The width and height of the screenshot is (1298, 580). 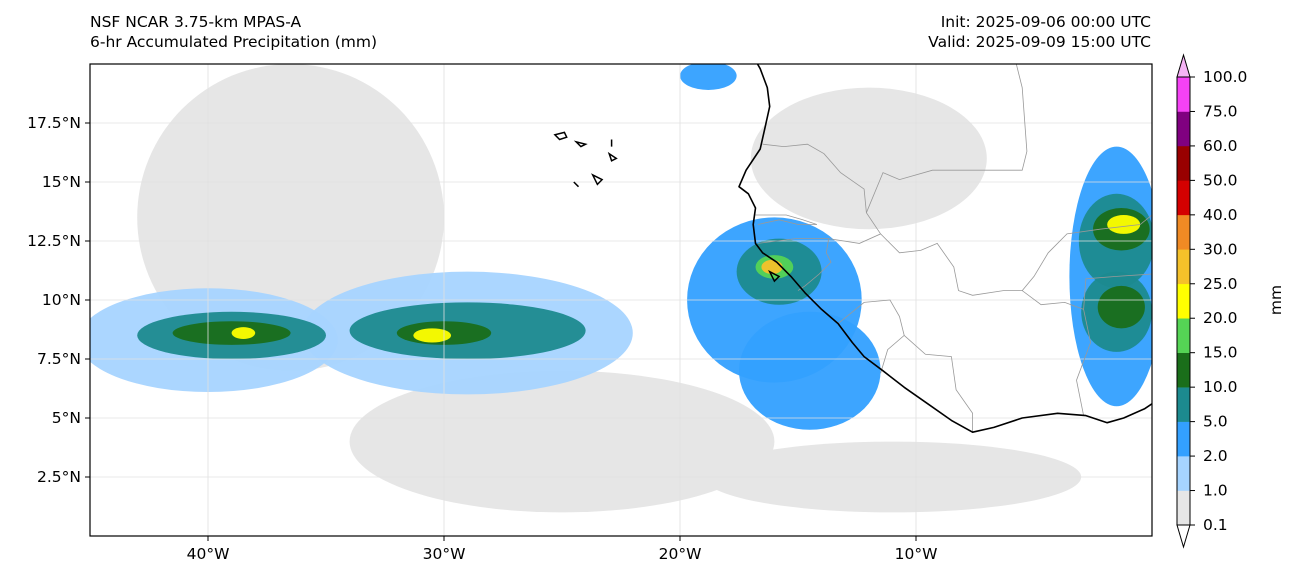 What do you see at coordinates (1215, 422) in the screenshot?
I see `colorbar-level-label-3: 5.0` at bounding box center [1215, 422].